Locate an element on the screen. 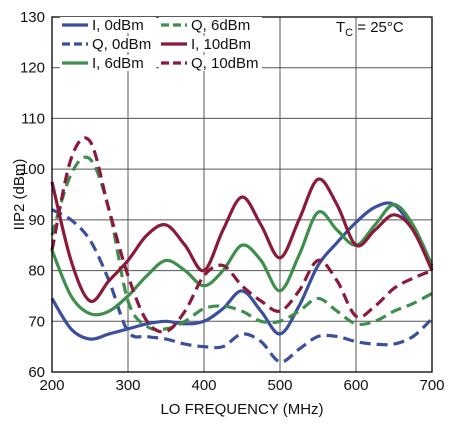  y-tick-label: 130 is located at coordinates (32, 17).